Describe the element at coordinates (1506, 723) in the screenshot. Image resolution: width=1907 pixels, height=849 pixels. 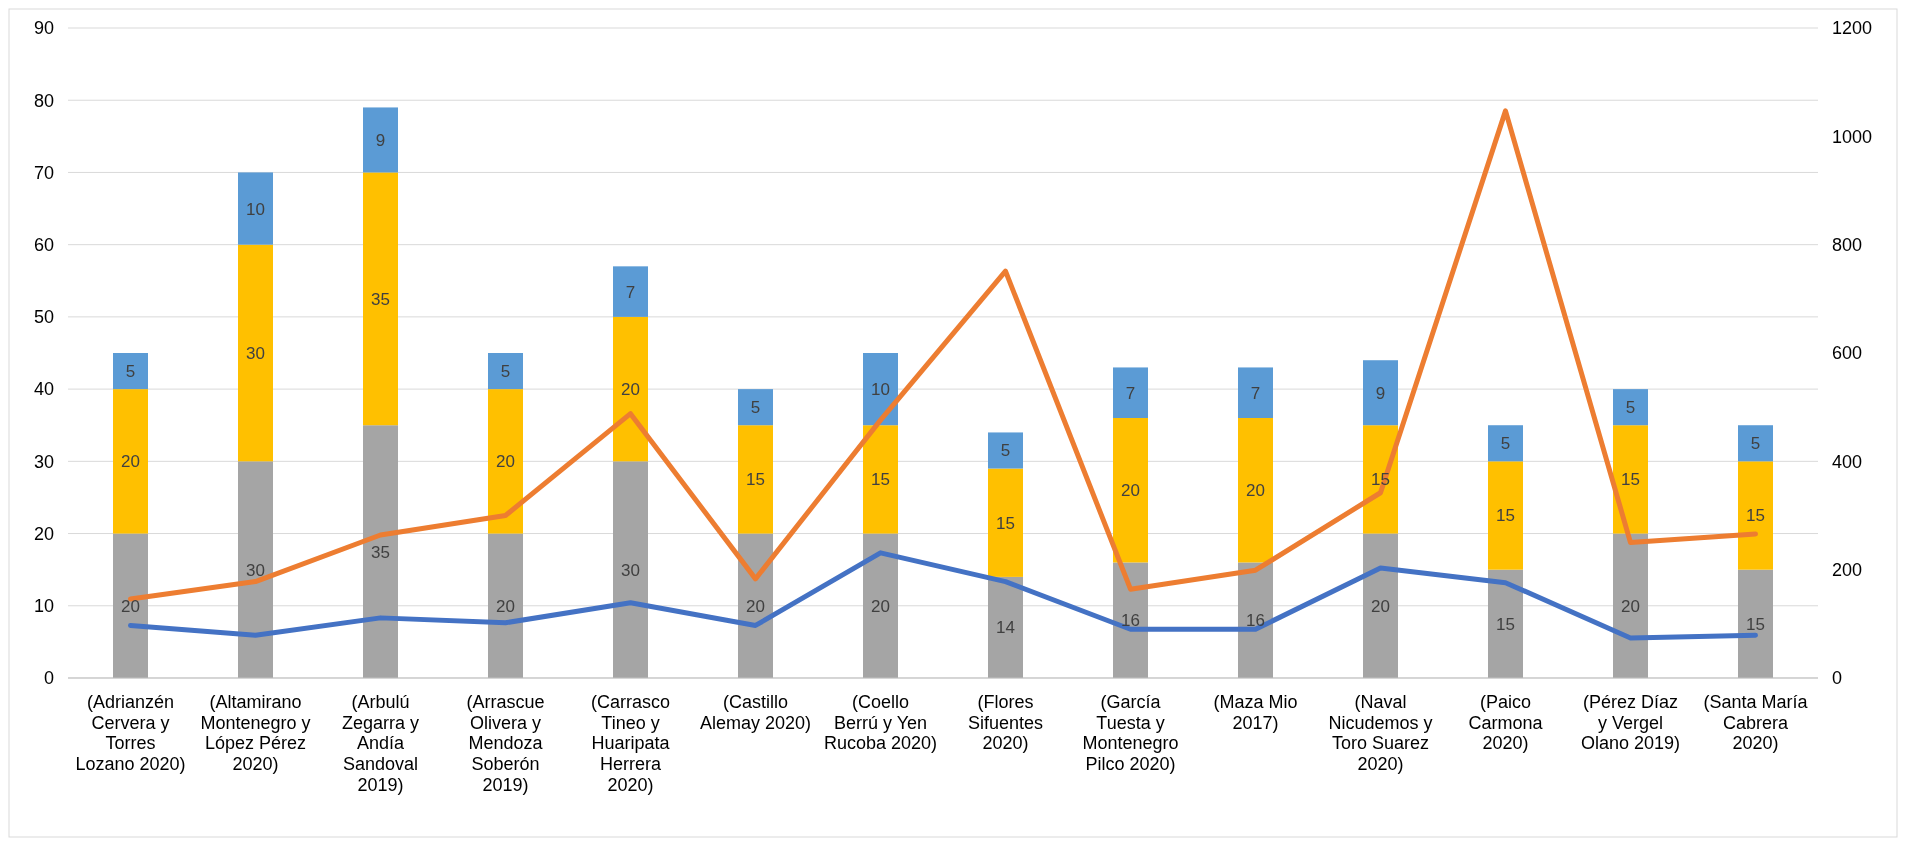
I see `x-tick-label: (Paico Carmona 2020)` at that location.